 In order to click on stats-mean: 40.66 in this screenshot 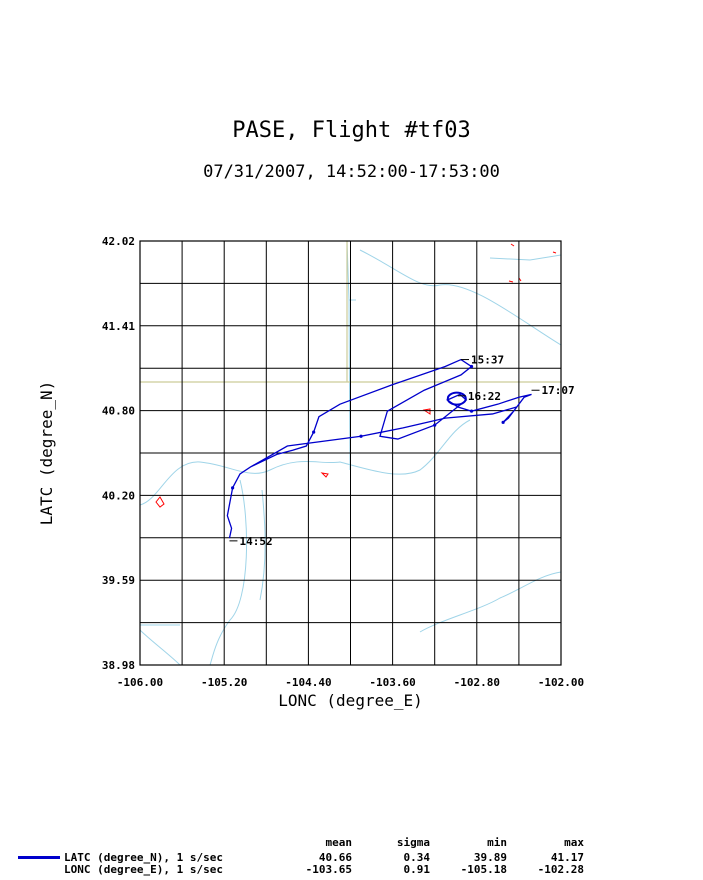, I will do `click(335, 857)`.